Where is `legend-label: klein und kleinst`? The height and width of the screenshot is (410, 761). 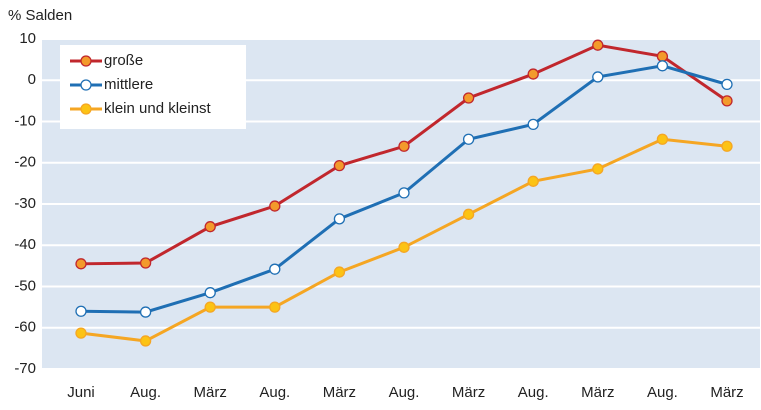
legend-label: klein und kleinst is located at coordinates (158, 108).